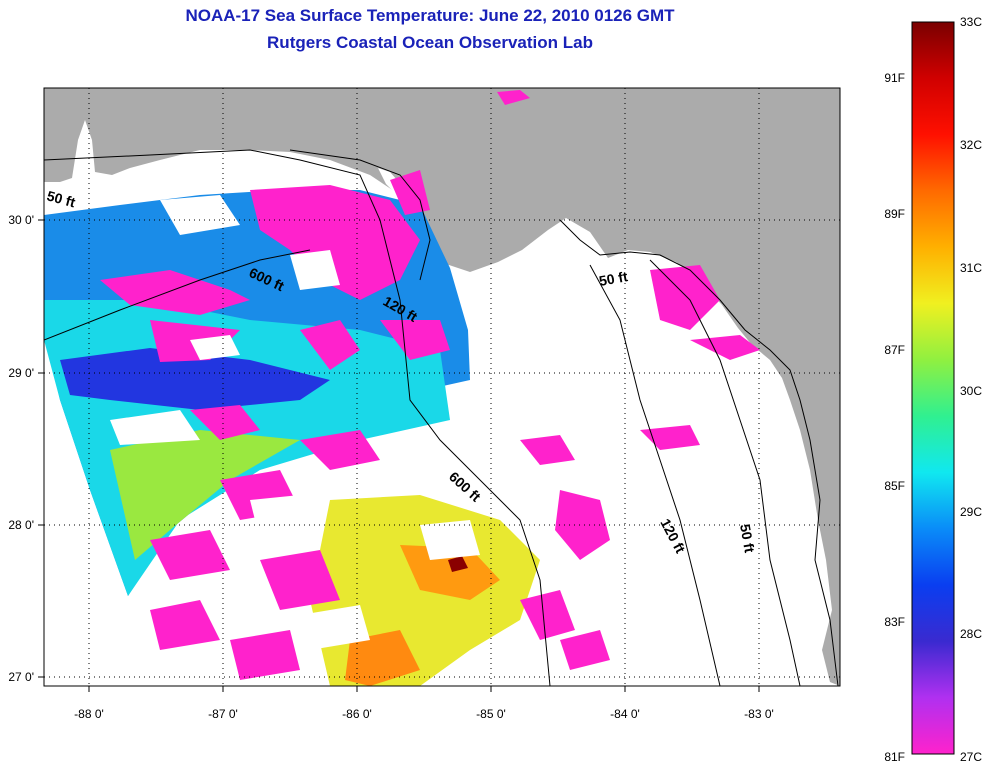 The height and width of the screenshot is (770, 992). Describe the element at coordinates (894, 486) in the screenshot. I see `fahrenheit-label: 85F` at that location.